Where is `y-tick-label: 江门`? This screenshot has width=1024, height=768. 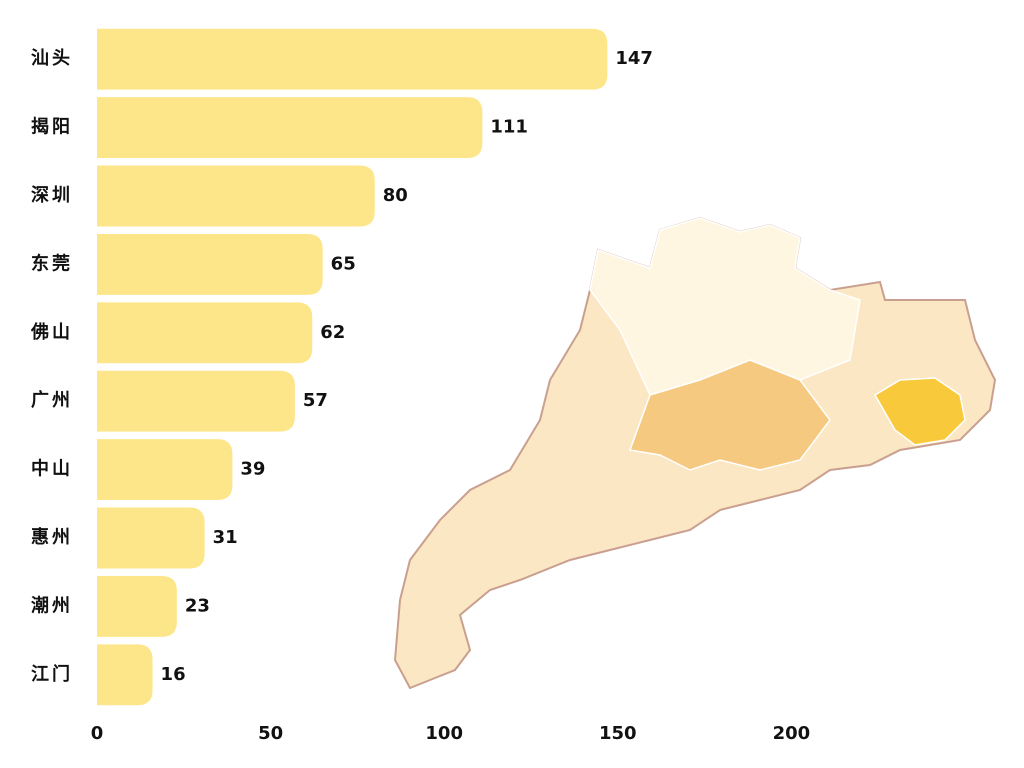
y-tick-label: 江门 is located at coordinates (52, 674).